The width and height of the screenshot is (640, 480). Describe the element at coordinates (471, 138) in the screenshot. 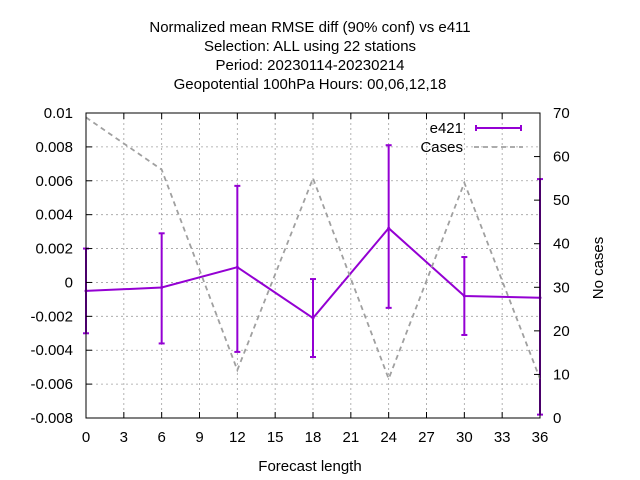

I see `legend: e421 Cases` at that location.